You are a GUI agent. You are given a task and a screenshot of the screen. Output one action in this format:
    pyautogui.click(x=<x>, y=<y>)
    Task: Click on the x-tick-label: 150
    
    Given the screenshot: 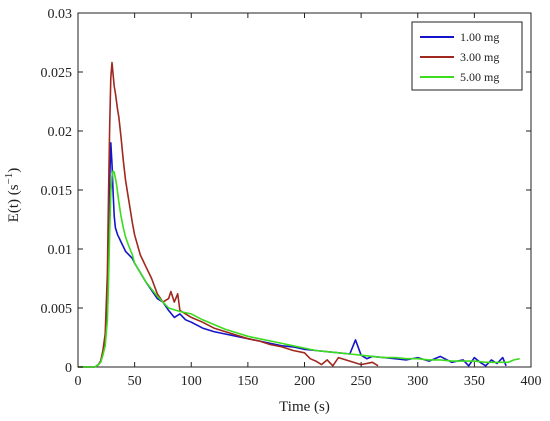 What is the action you would take?
    pyautogui.click(x=247, y=381)
    